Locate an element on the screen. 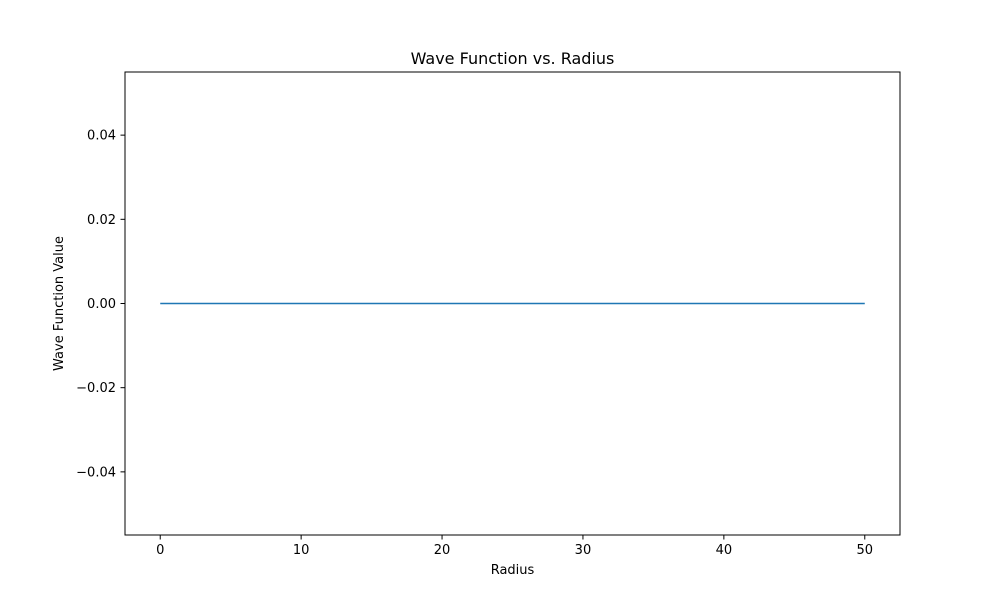 The image size is (1000, 600). x-tick-label: 20 is located at coordinates (442, 550).